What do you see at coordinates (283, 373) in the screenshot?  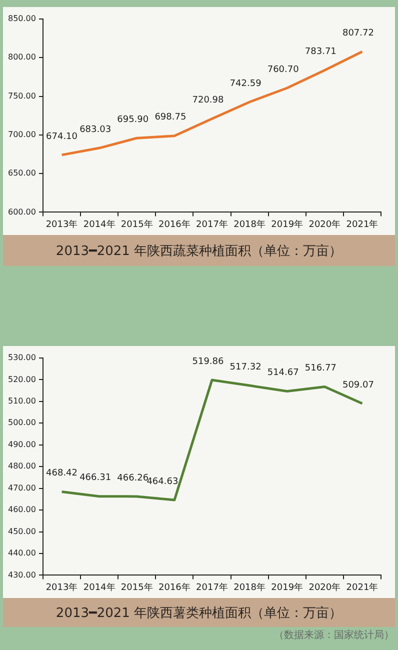 I see `data-label: 514.67` at bounding box center [283, 373].